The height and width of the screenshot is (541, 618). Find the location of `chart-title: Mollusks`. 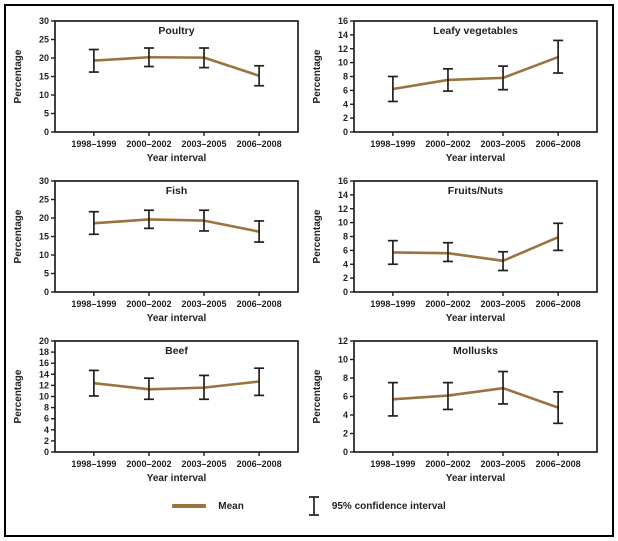

chart-title: Mollusks is located at coordinates (475, 351).